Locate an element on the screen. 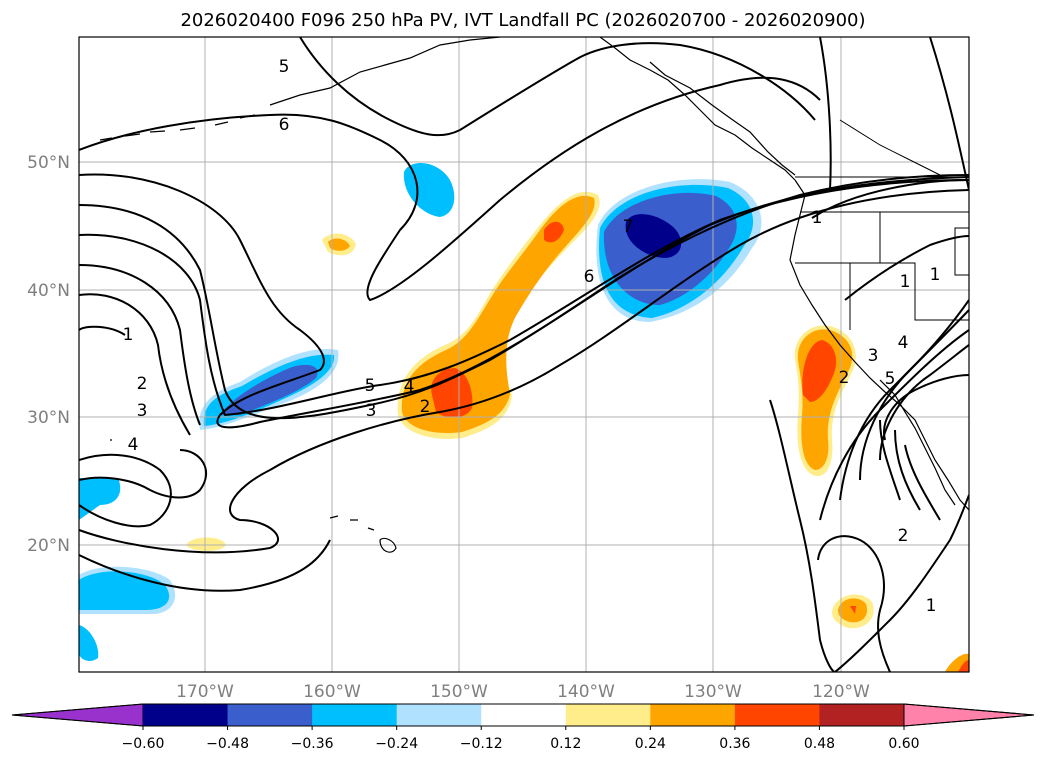 This screenshot has height=765, width=1047. neg-anomaly-strong is located at coordinates (269, 389).